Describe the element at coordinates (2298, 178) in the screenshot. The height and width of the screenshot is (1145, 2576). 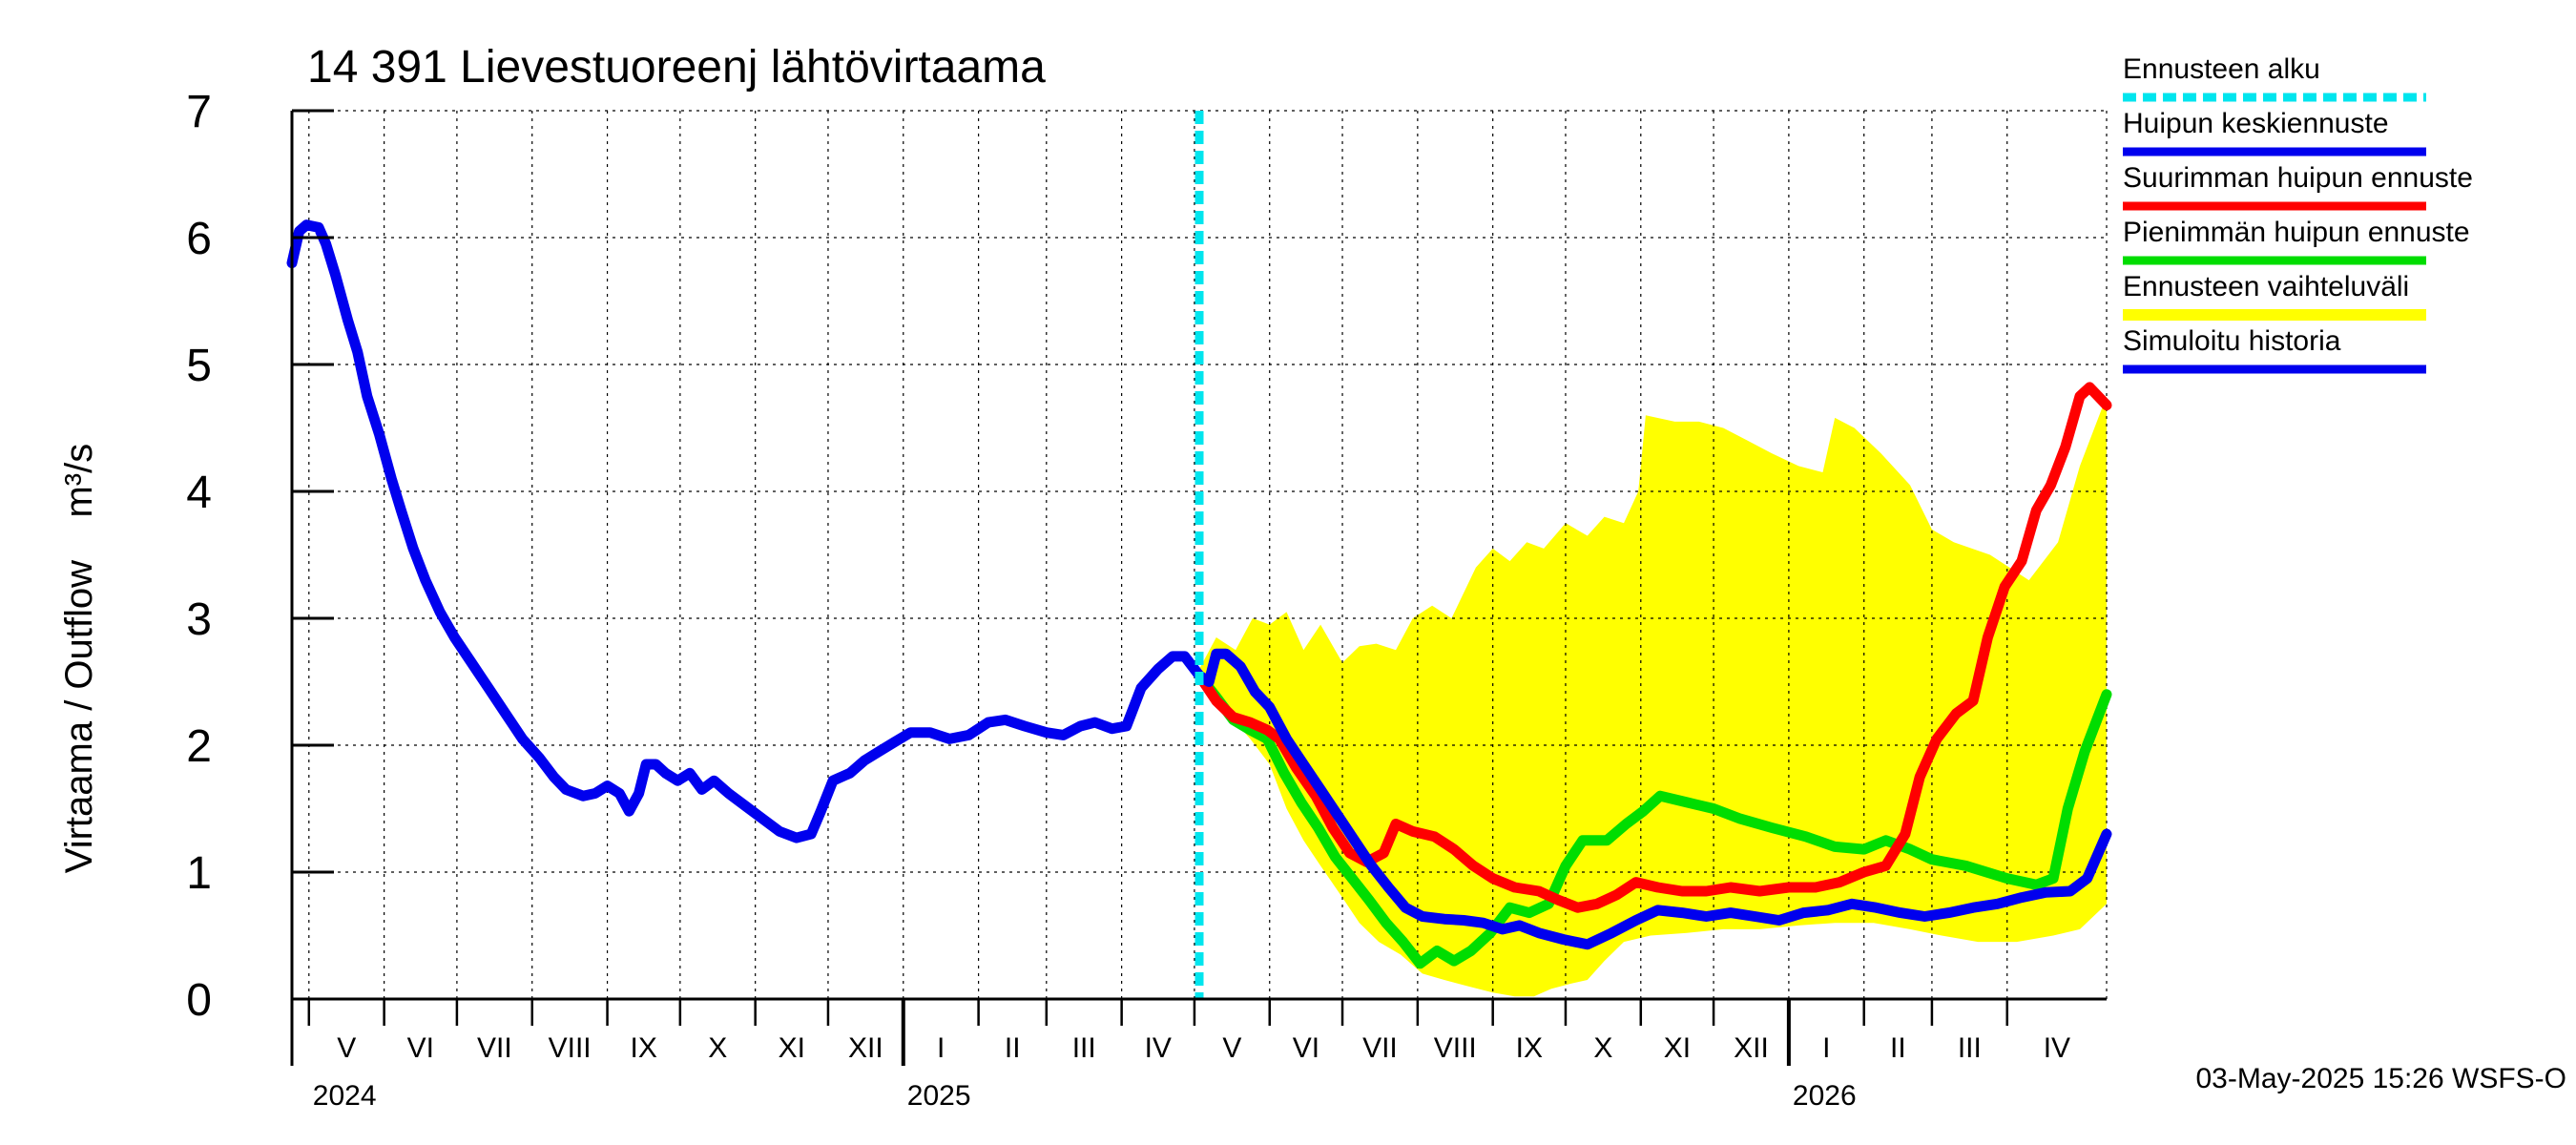
I see `legend-label: Suurimman huipun ennuste` at that location.